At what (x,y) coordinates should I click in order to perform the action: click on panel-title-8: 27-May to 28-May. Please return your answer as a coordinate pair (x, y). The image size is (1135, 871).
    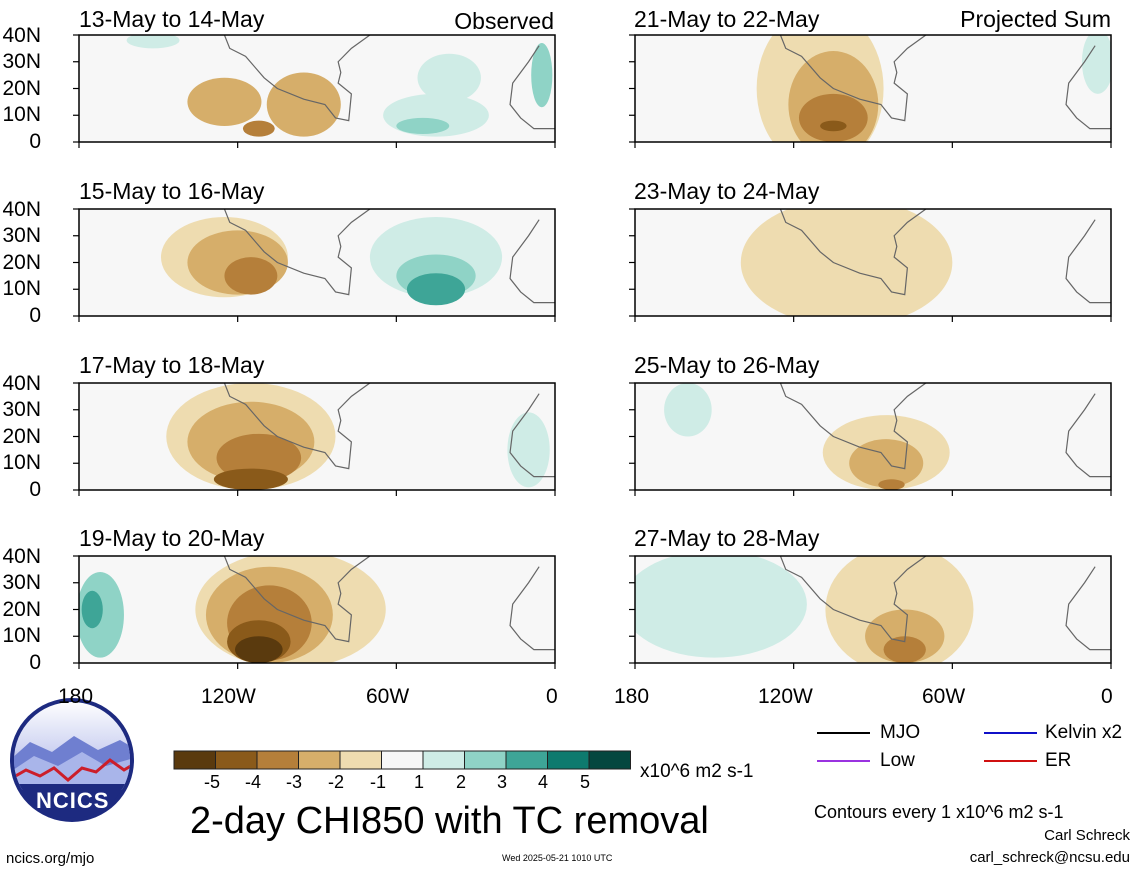
    Looking at the image, I should click on (727, 538).